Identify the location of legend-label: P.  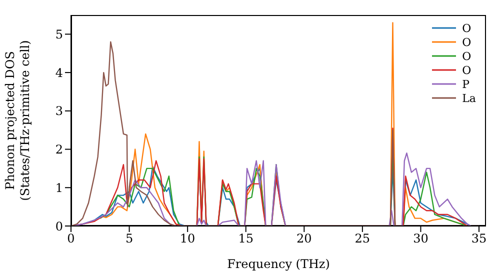
(466, 84).